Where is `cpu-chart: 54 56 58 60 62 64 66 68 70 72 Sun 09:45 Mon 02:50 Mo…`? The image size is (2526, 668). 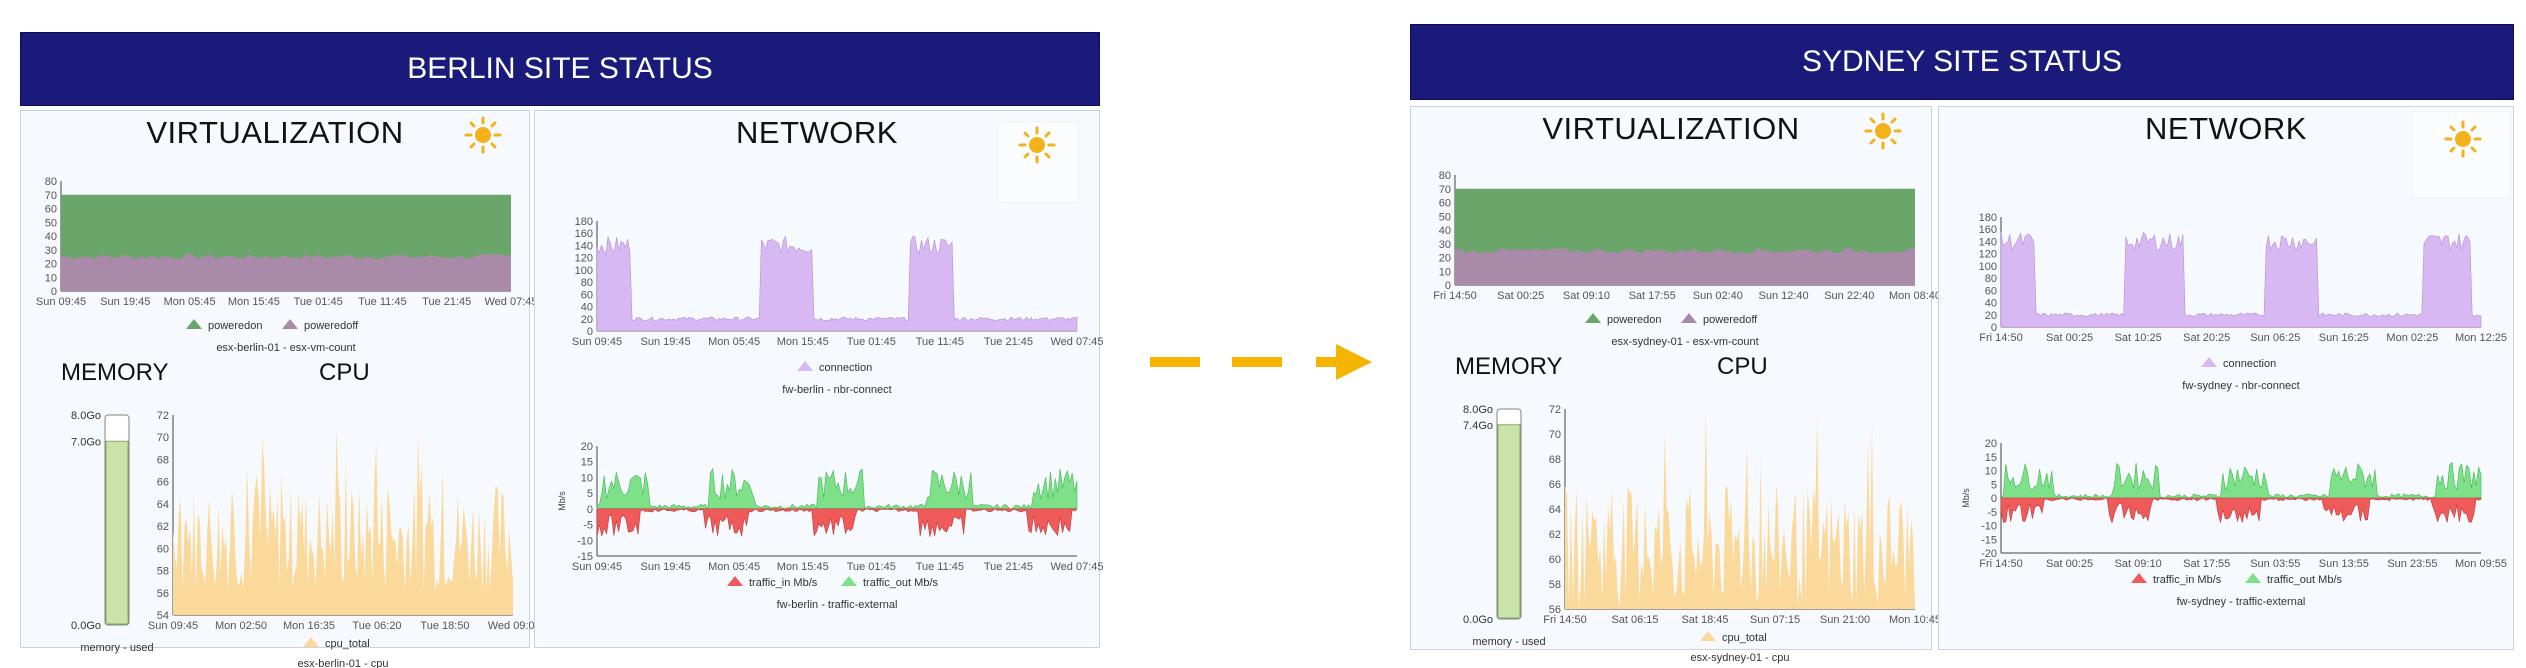 cpu-chart: 54 56 58 60 62 64 66 68 70 72 Sun 09:45 Mon 02:50 Mo… is located at coordinates (343, 539).